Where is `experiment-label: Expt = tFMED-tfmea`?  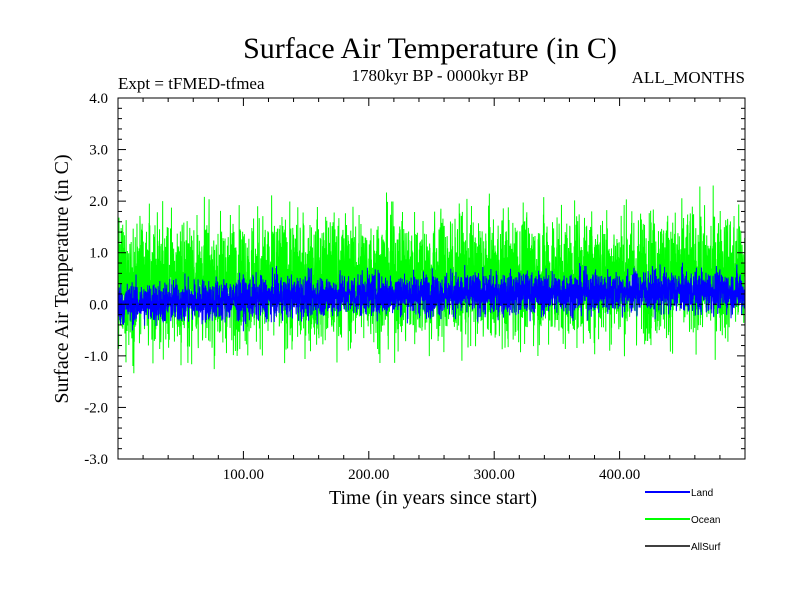 experiment-label: Expt = tFMED-tfmea is located at coordinates (191, 83).